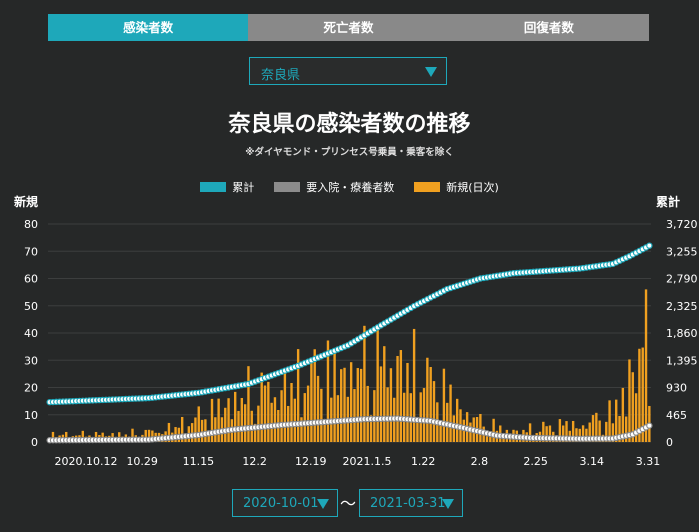  Describe the element at coordinates (682, 333) in the screenshot. I see `y-right-tick-label: 1,860` at that location.